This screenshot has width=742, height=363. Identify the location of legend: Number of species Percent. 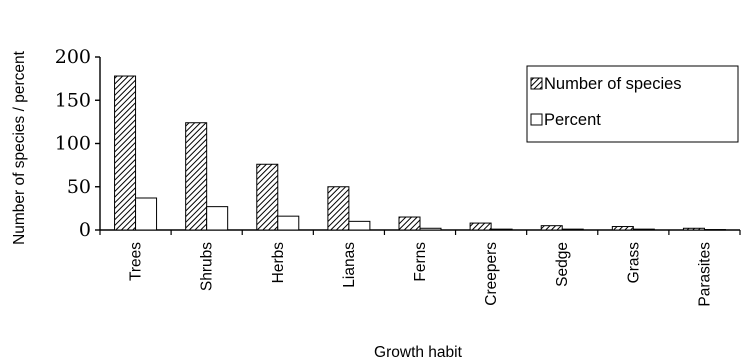
(632, 104).